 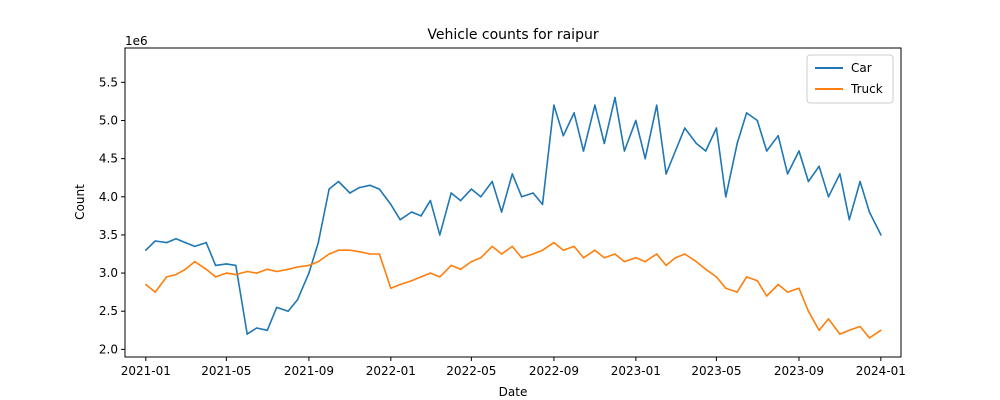 What do you see at coordinates (512, 35) in the screenshot?
I see `chart-title: Vehicle counts for raipur` at bounding box center [512, 35].